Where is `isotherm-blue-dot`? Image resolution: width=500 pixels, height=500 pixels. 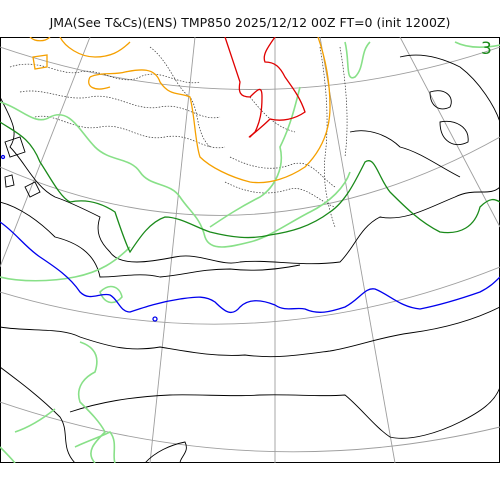 isotherm-blue-dot is located at coordinates (3, 157).